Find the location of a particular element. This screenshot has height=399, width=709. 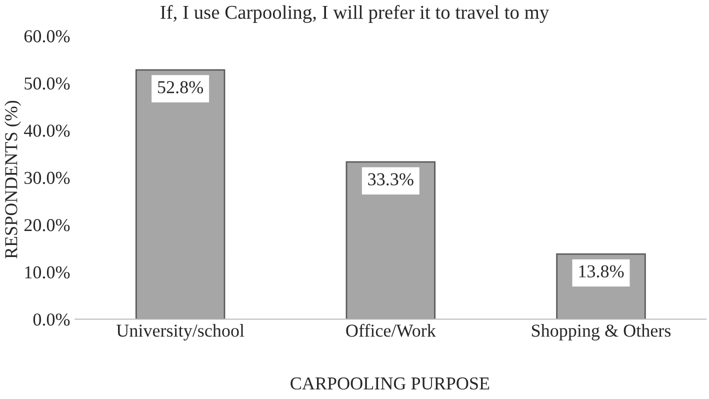

x-tick-label: Shopping & Others is located at coordinates (601, 332).